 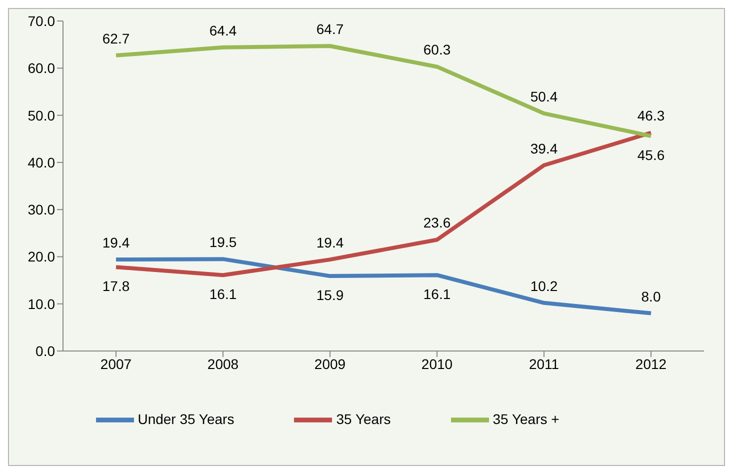 I want to click on x-tick-label: 2011, so click(x=544, y=364).